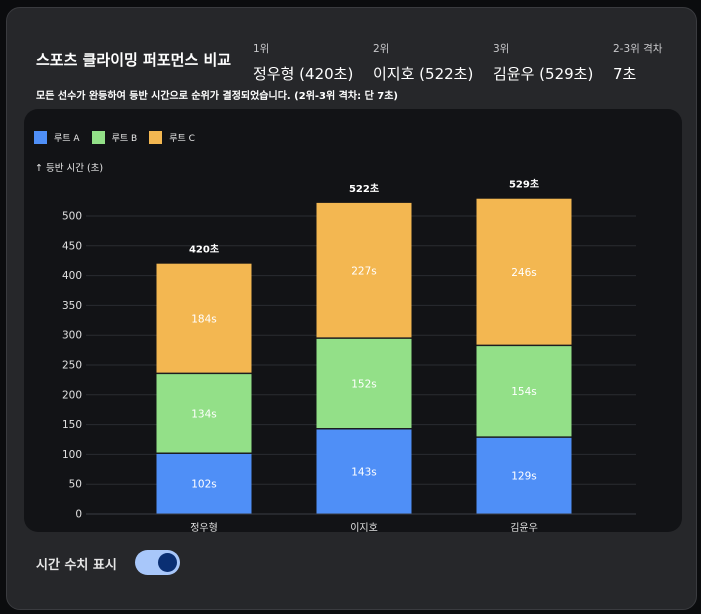 The height and width of the screenshot is (614, 701). I want to click on segment-value-label: 134s, so click(204, 414).